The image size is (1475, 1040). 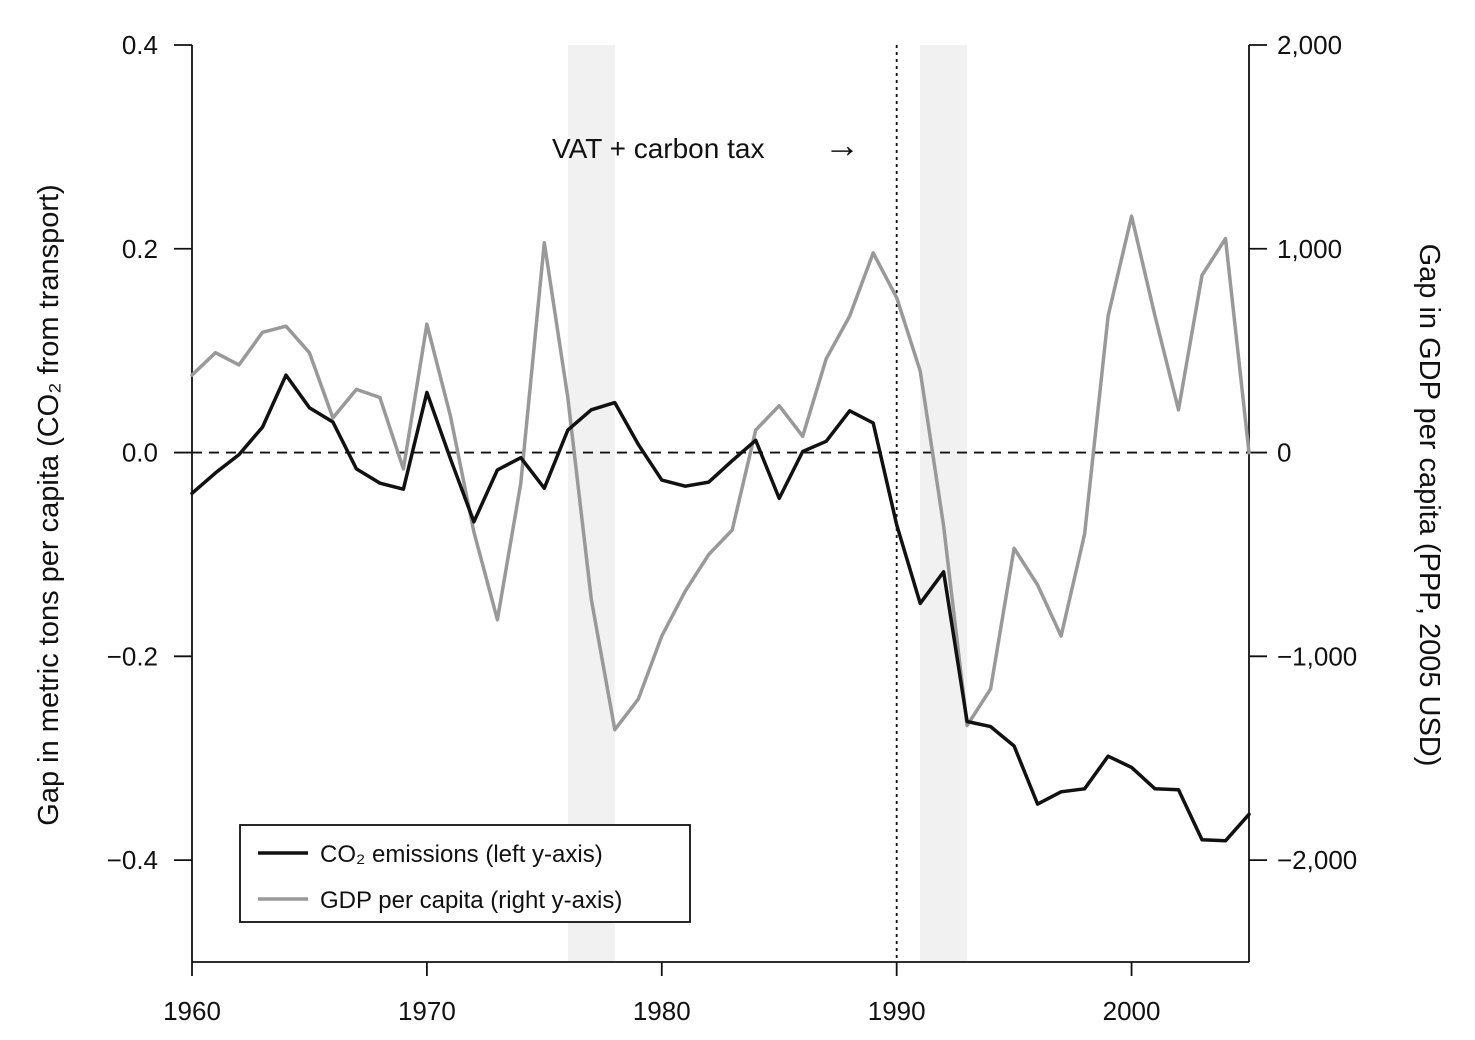 What do you see at coordinates (1132, 1011) in the screenshot?
I see `x-tick-label: 2000` at bounding box center [1132, 1011].